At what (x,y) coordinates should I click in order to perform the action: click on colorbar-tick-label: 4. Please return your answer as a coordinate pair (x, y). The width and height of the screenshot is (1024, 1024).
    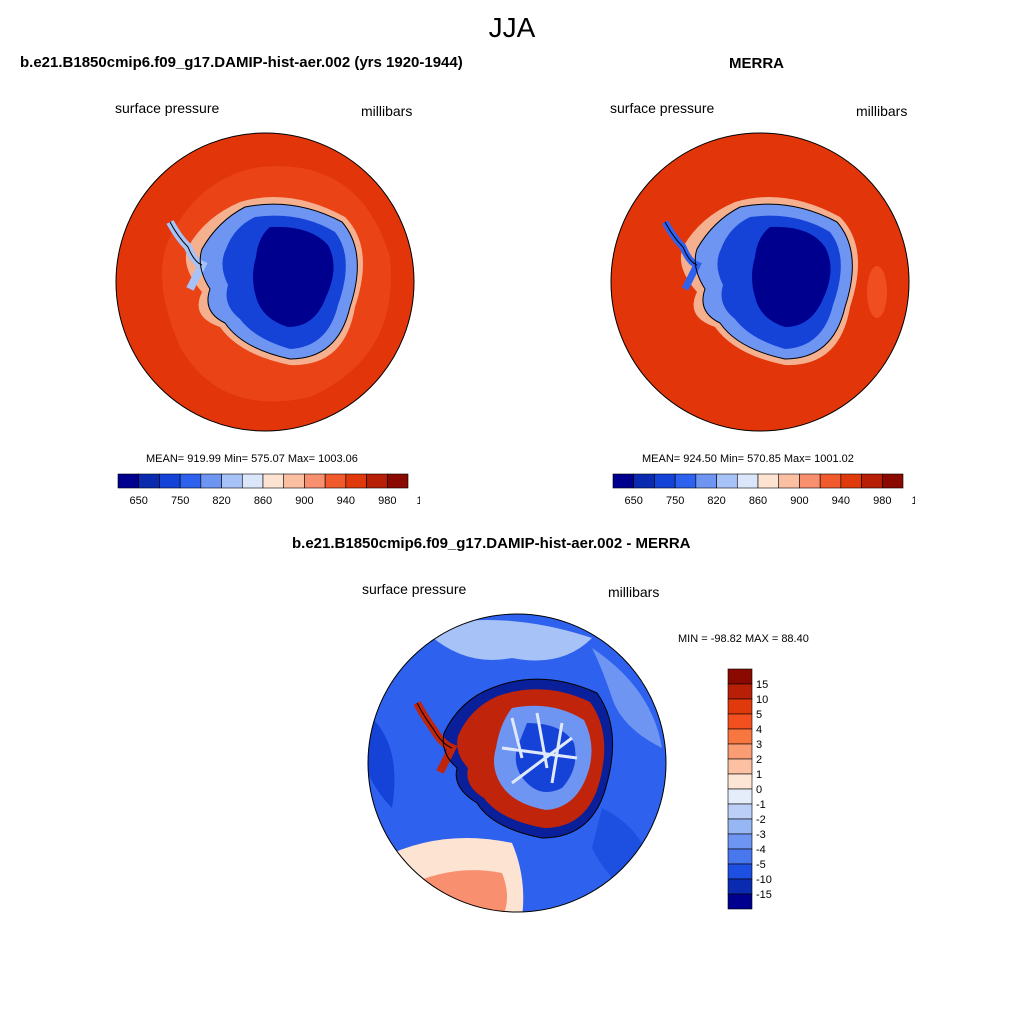
    Looking at the image, I should click on (759, 730).